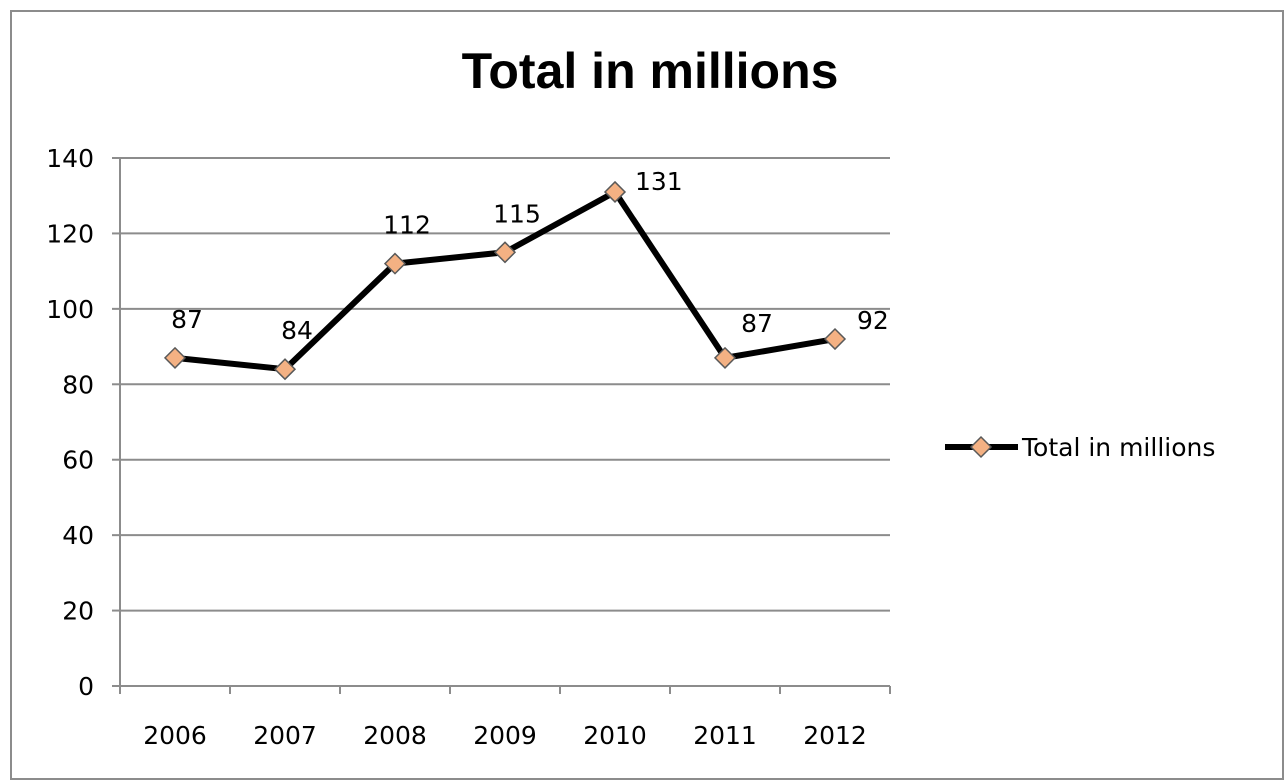 Image resolution: width=1287 pixels, height=780 pixels. I want to click on x-tick-labels: 2006 2007 2008 2009 2010 2011 2012, so click(505, 735).